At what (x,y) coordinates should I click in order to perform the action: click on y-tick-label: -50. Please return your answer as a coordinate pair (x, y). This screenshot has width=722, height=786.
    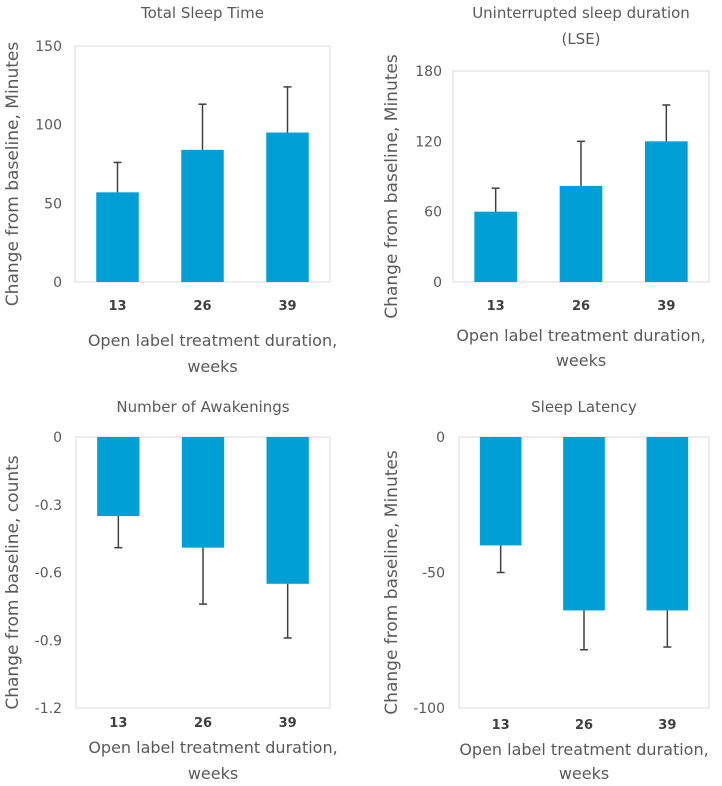
    Looking at the image, I should click on (433, 574).